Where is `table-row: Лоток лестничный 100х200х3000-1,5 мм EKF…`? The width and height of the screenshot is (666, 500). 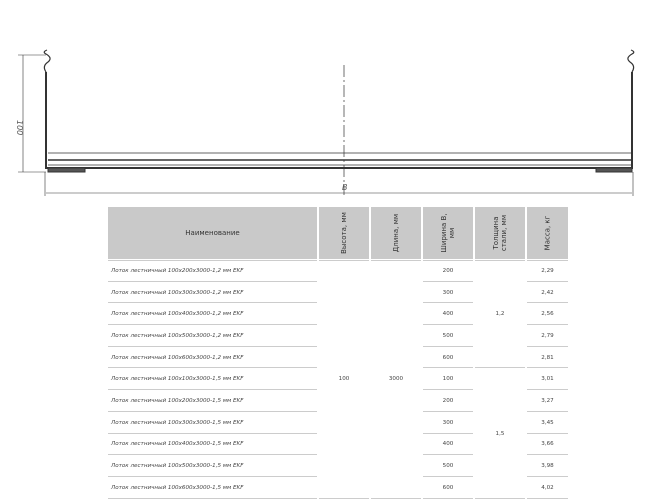
table-row: Лоток лестничный 100х200х3000-1,5 мм EKF… is located at coordinates (338, 401).